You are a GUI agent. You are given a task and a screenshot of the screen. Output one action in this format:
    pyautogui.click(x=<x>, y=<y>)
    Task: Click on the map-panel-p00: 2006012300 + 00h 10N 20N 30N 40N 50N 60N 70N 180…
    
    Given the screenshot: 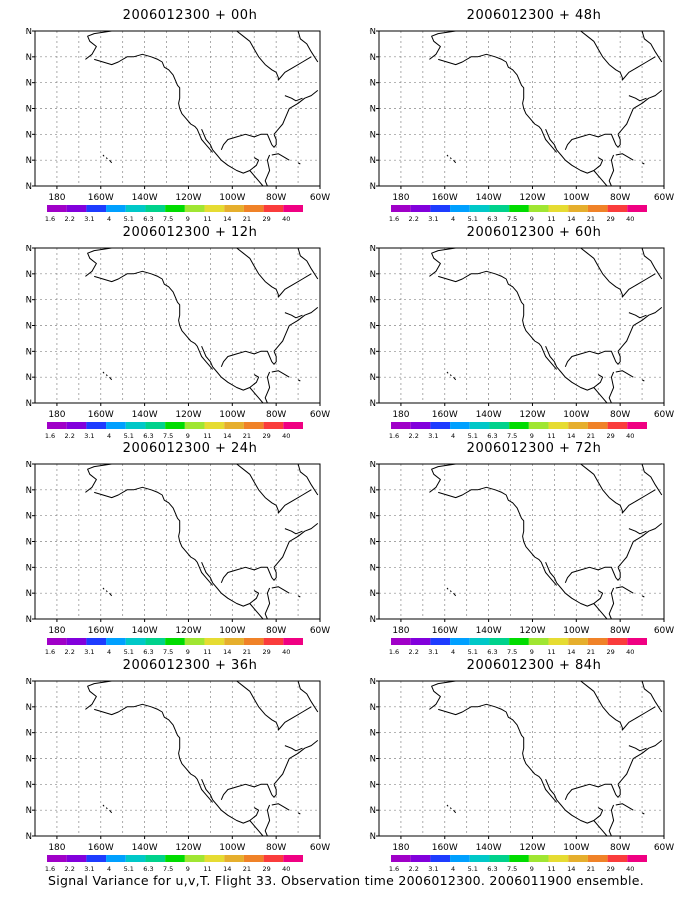 What is the action you would take?
    pyautogui.click(x=190, y=115)
    